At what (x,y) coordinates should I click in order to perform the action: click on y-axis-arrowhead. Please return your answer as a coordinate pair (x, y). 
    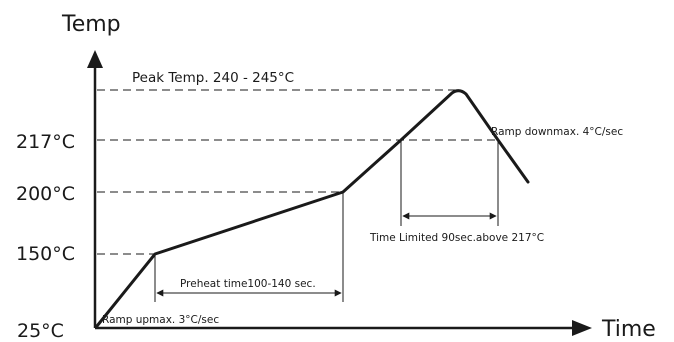
    Looking at the image, I should click on (95, 59).